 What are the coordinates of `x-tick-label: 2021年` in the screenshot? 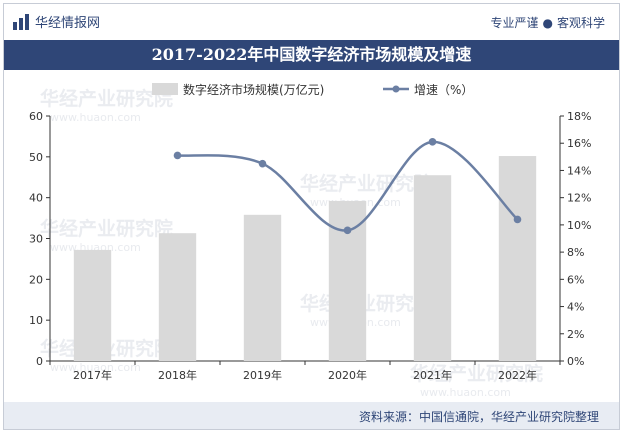 It's located at (432, 375).